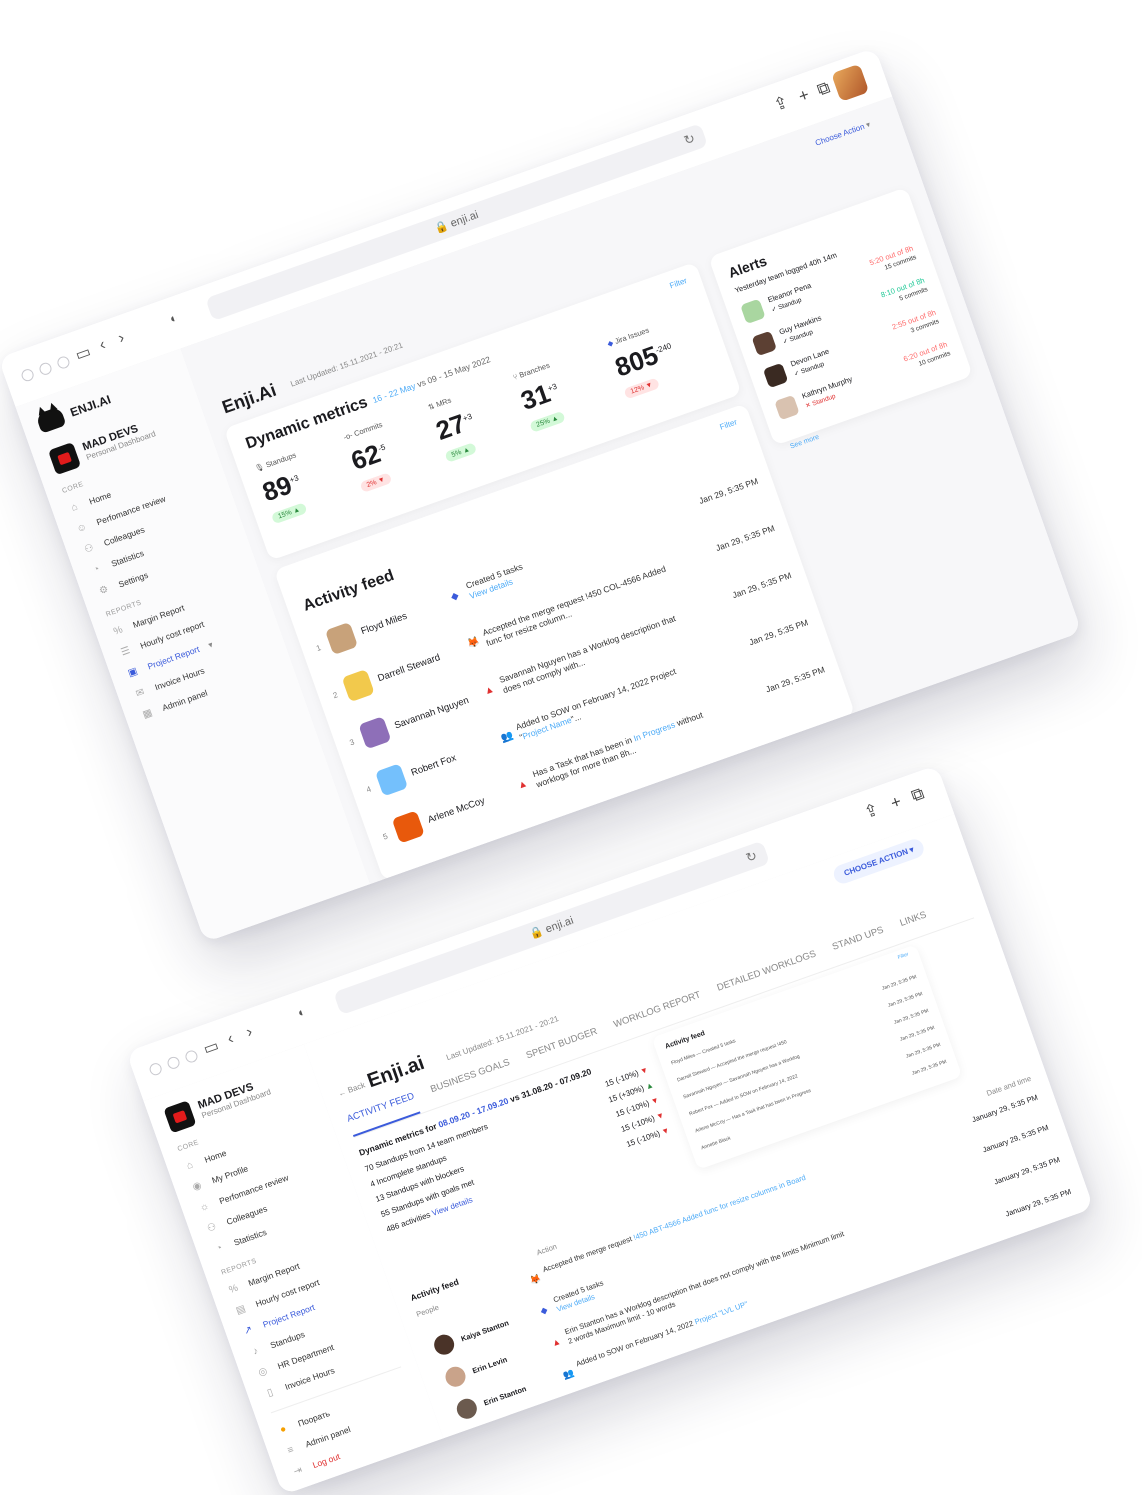 This screenshot has height=1495, width=1142. Describe the element at coordinates (51, 420) in the screenshot. I see `cat-logo-icon` at that location.